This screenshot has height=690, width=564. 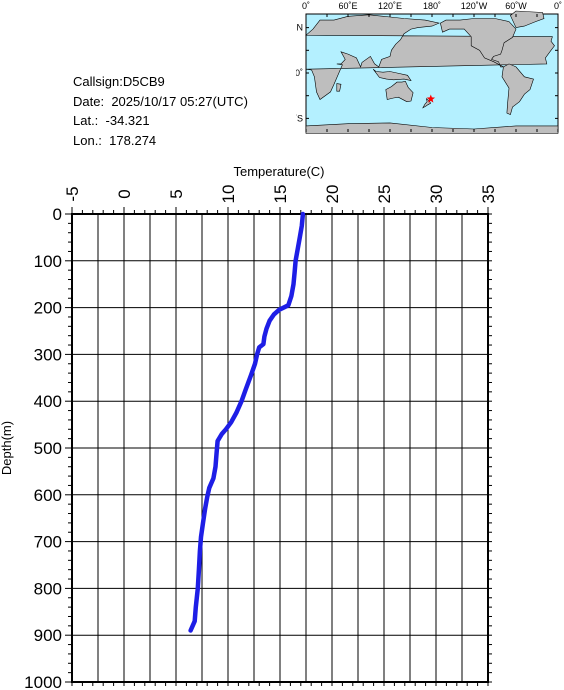 What do you see at coordinates (143, 81) in the screenshot?
I see `callsign-value: D5CB9` at bounding box center [143, 81].